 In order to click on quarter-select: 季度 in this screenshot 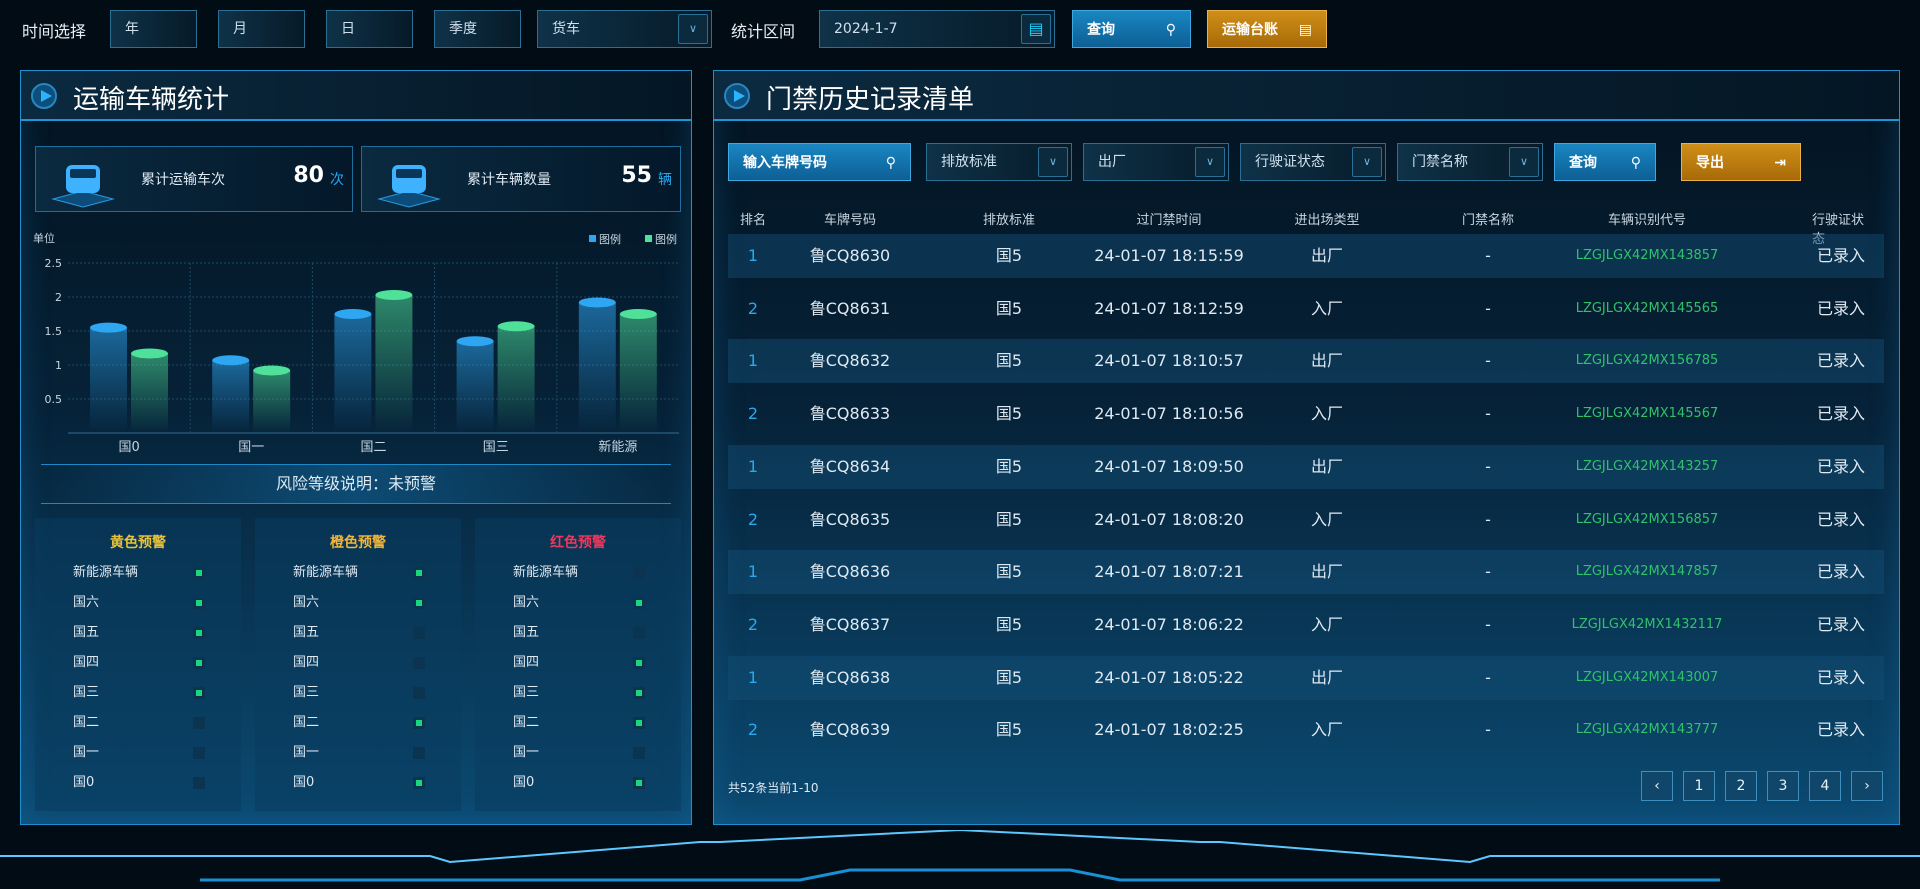, I will do `click(477, 29)`.